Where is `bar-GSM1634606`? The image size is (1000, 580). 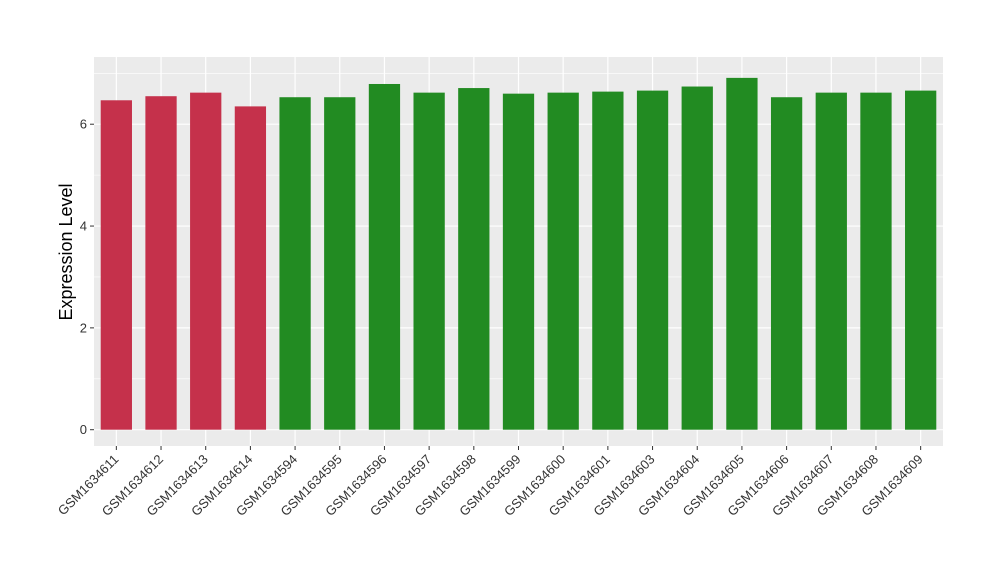 bar-GSM1634606 is located at coordinates (786, 263).